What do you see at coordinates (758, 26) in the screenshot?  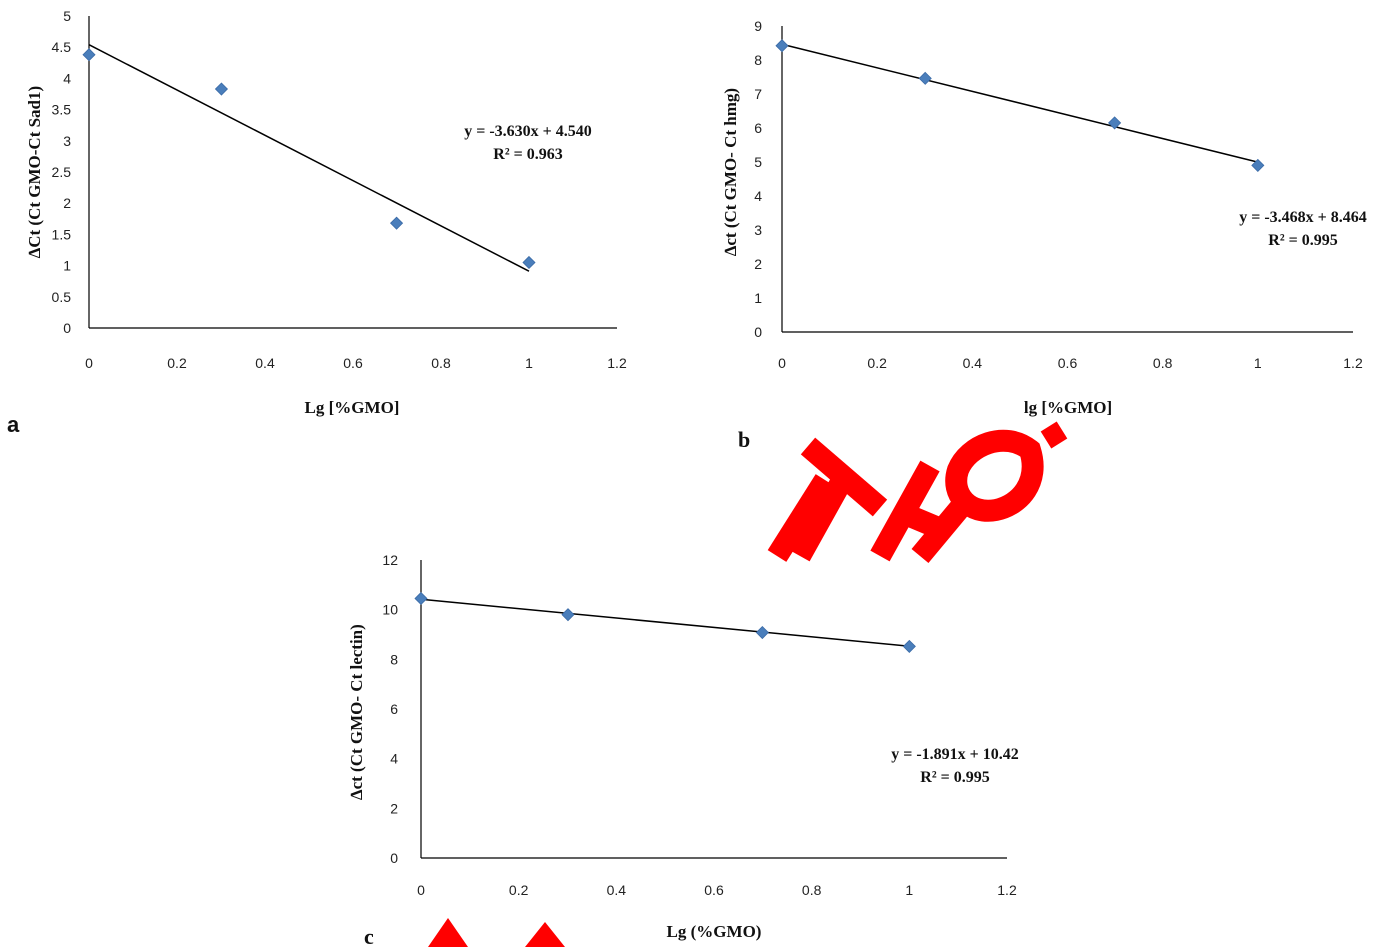 I see `y-tick-label: 9` at bounding box center [758, 26].